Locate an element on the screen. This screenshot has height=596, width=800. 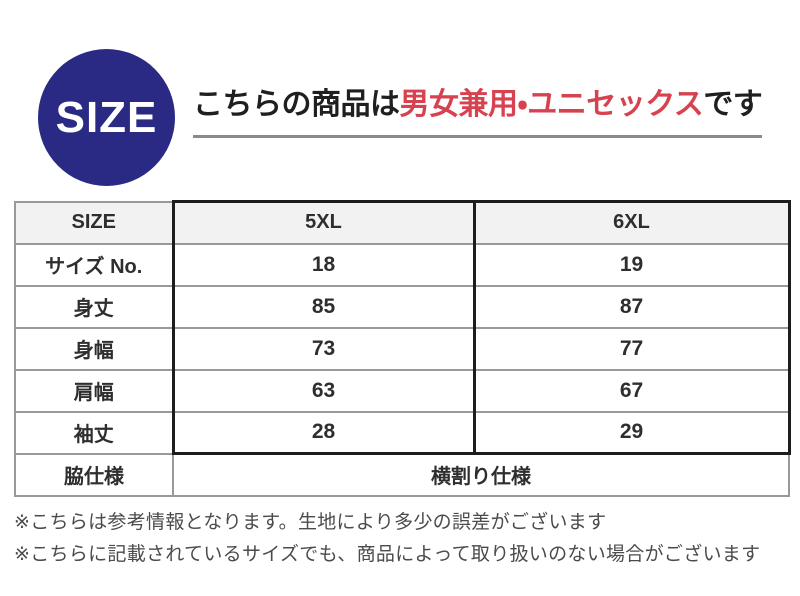
table-row-side-spec: 脇仕様 横割り仕様 is located at coordinates (402, 474).